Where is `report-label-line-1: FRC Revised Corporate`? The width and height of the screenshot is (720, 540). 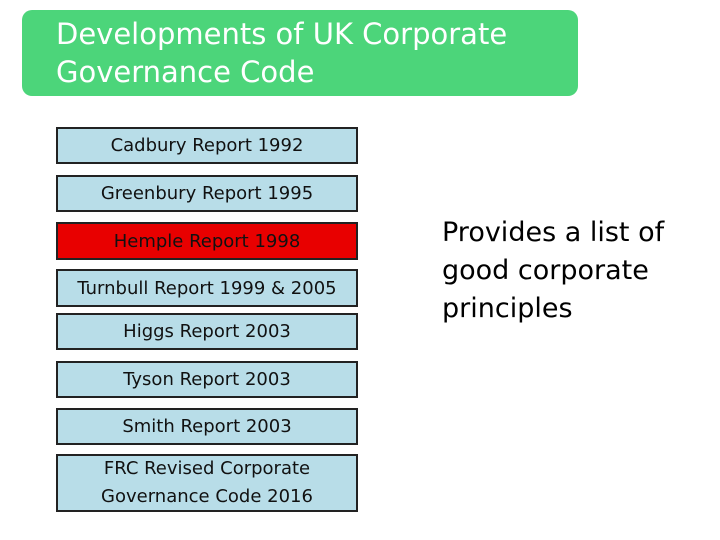 report-label-line-1: FRC Revised Corporate is located at coordinates (207, 468).